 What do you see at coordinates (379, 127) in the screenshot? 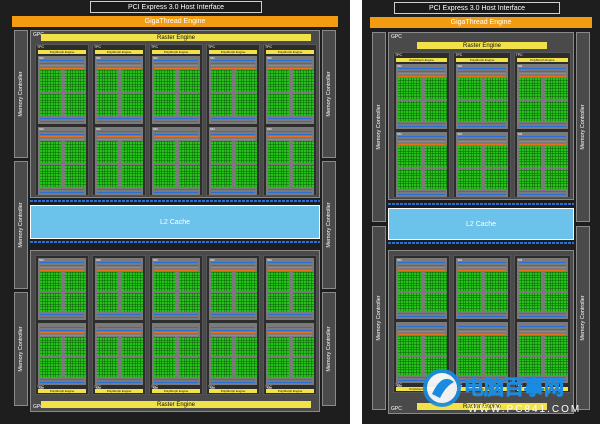
I see `memory-controller-left-top: Memory Controller` at bounding box center [379, 127].